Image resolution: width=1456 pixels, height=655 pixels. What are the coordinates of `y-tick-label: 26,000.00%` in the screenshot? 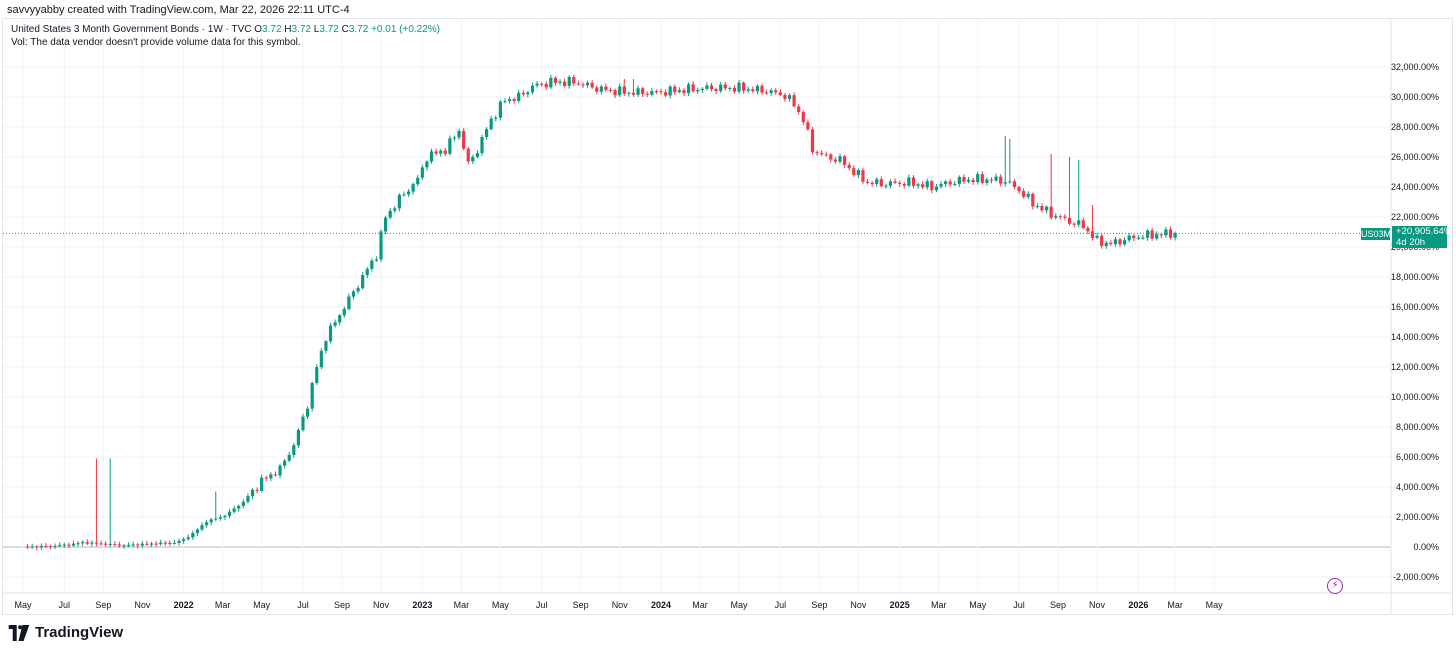 It's located at (1415, 157).